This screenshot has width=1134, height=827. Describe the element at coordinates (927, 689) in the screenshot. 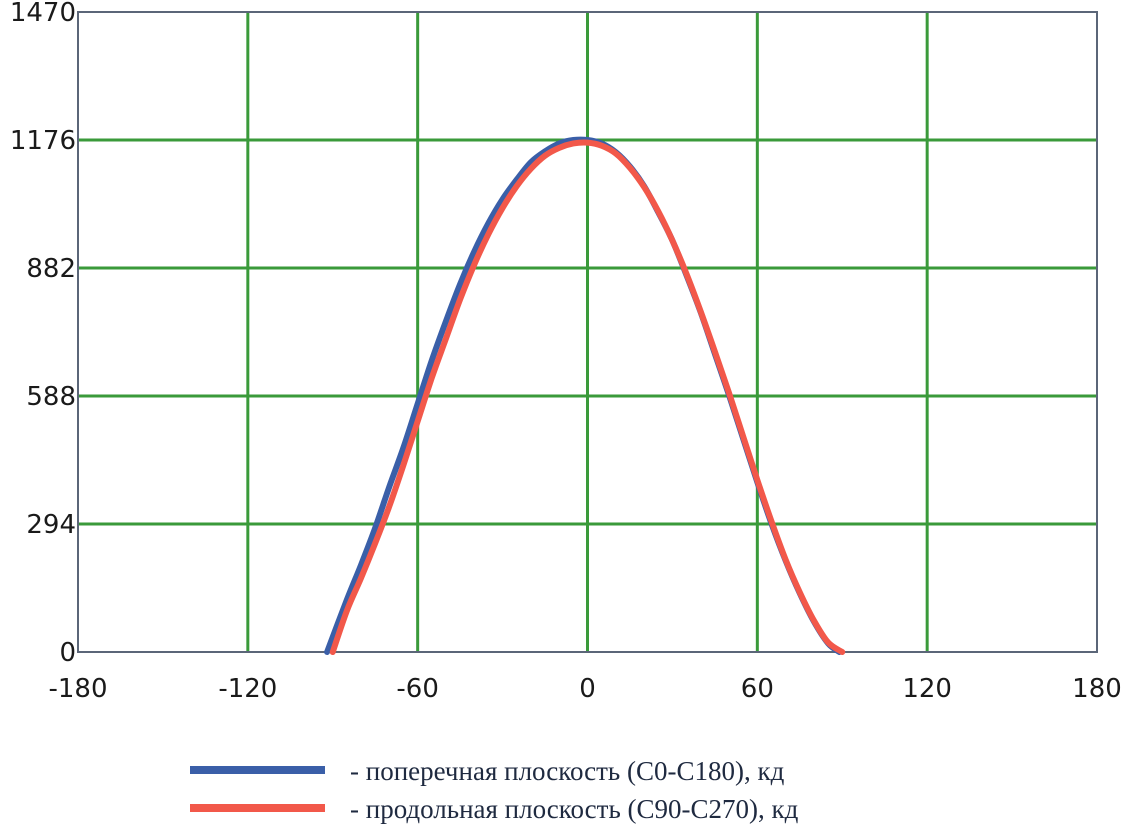

I see `x-tick-label: 120` at that location.